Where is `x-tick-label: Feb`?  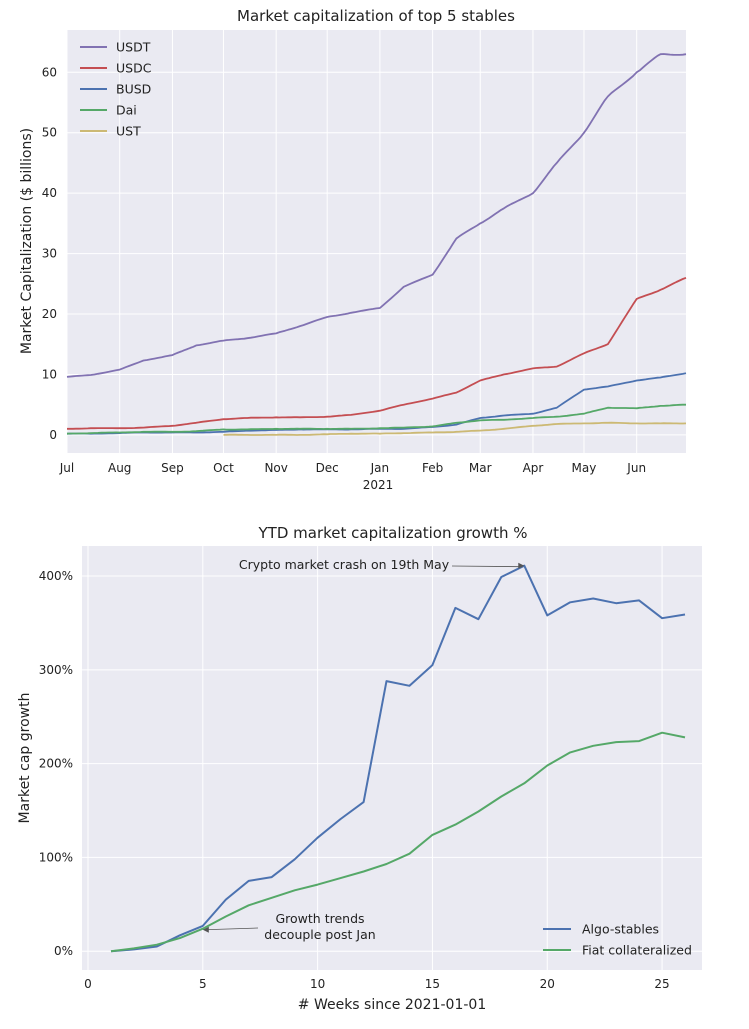 x-tick-label: Feb is located at coordinates (432, 468).